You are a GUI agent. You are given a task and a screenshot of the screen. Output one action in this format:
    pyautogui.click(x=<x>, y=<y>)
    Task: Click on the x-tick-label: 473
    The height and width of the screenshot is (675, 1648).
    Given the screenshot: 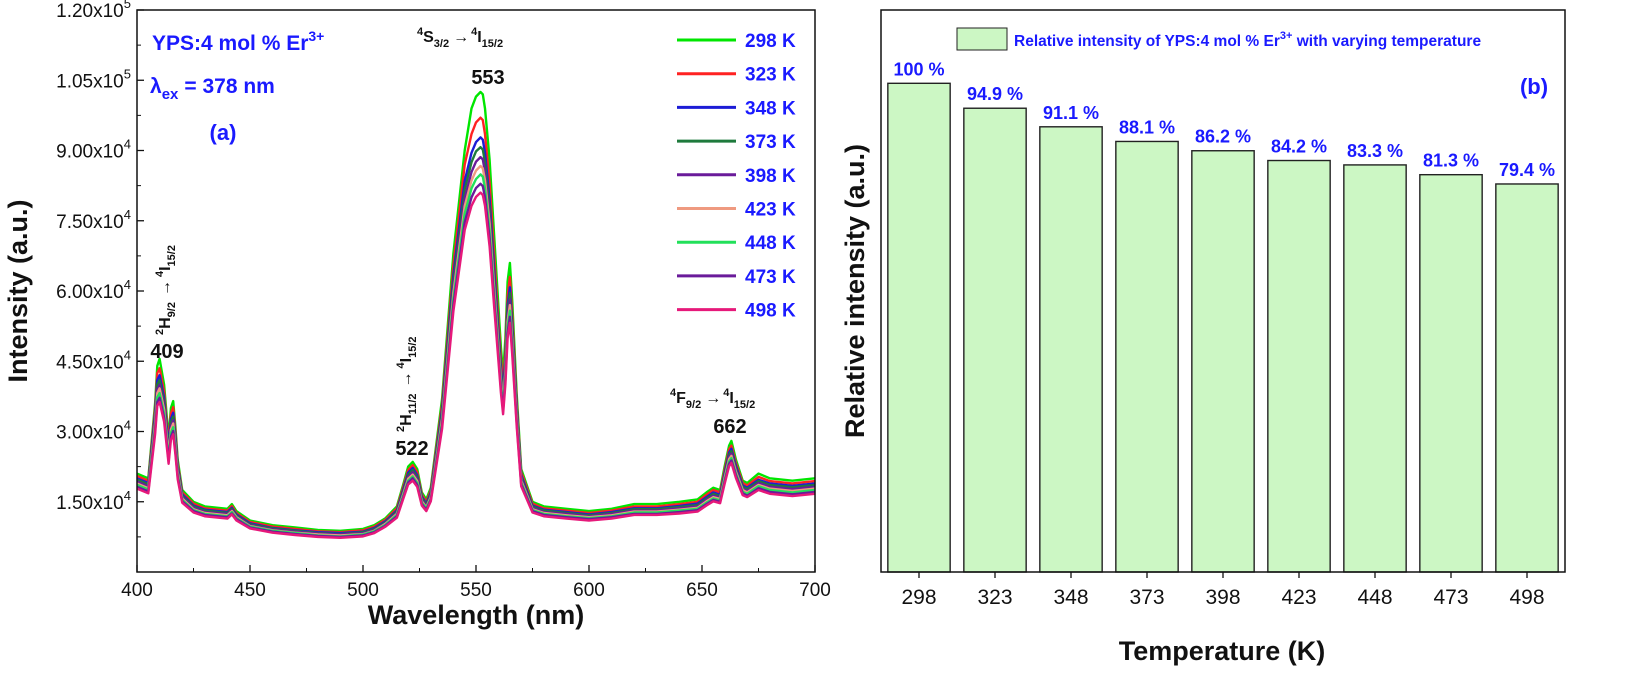 What is the action you would take?
    pyautogui.click(x=1450, y=597)
    